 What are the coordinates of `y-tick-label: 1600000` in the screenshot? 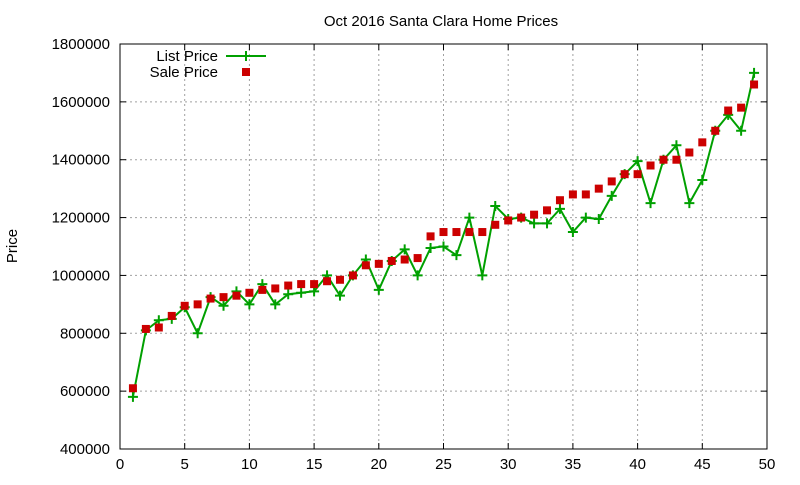 It's located at (81, 102).